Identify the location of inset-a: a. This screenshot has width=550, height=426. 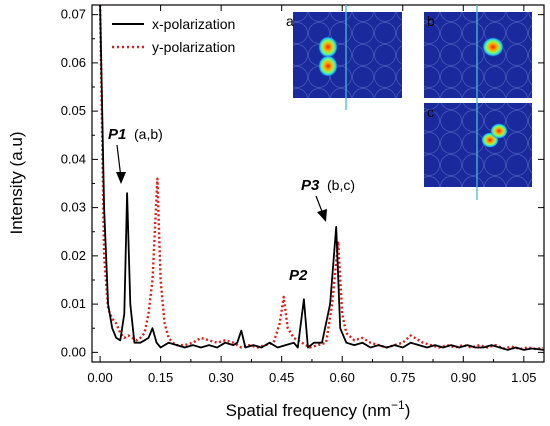
(344, 57).